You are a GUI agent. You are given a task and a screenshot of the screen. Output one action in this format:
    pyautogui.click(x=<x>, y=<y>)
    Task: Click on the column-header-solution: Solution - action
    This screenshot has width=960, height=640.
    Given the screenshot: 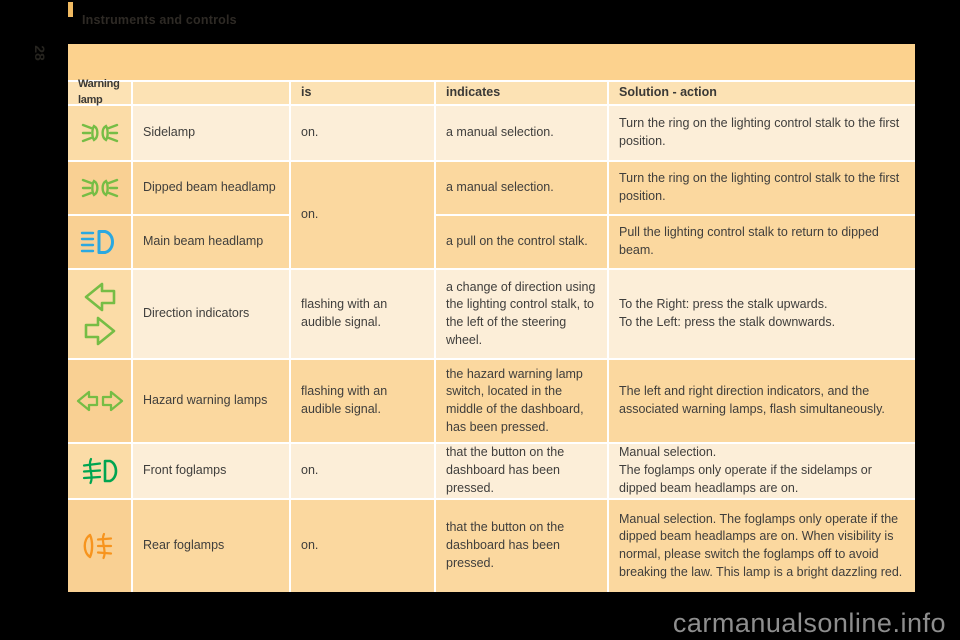 What is the action you would take?
    pyautogui.click(x=762, y=93)
    